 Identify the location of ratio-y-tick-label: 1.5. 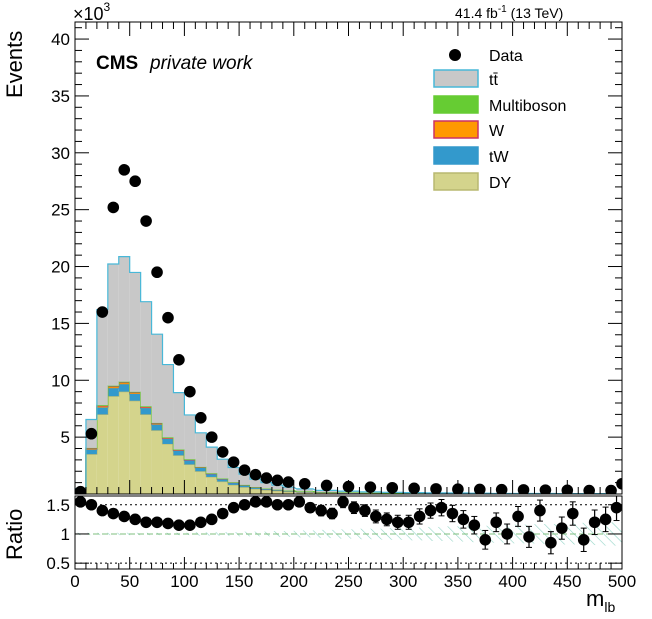
(58, 505).